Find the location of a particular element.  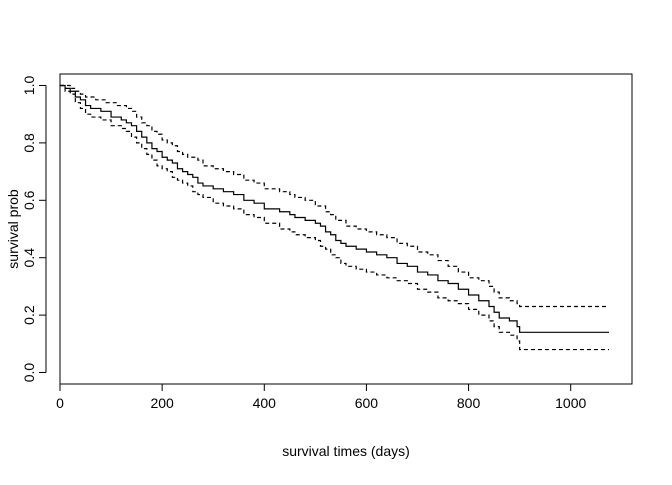

x-tick-label: 600 is located at coordinates (367, 403).